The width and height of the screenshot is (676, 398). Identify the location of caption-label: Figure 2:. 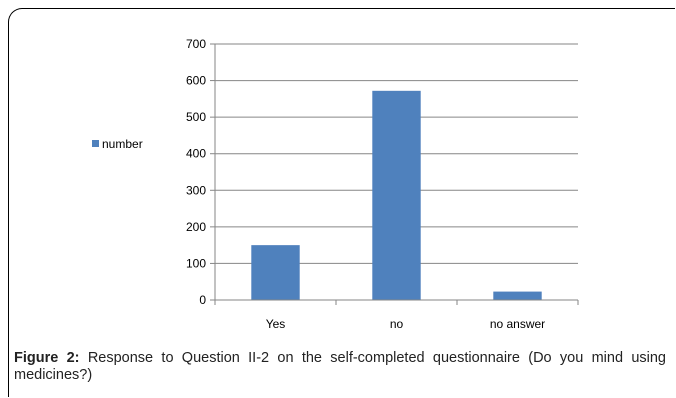
(47, 358).